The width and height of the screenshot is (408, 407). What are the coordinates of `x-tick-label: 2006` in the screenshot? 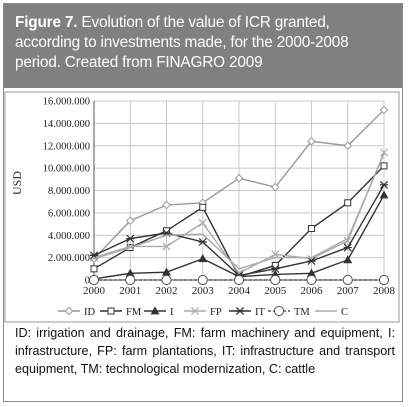 It's located at (312, 291).